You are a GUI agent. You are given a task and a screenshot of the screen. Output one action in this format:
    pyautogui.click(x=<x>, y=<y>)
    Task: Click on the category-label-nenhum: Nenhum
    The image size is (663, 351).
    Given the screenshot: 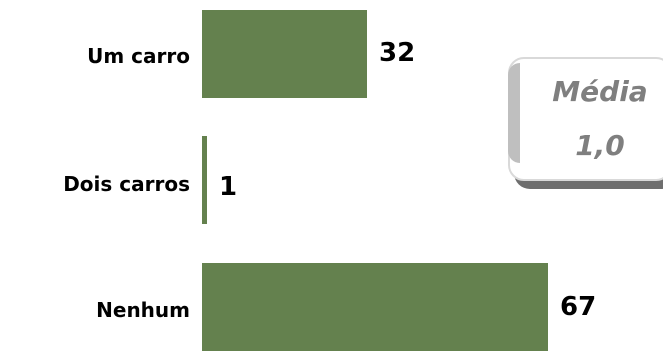 What is the action you would take?
    pyautogui.click(x=143, y=310)
    